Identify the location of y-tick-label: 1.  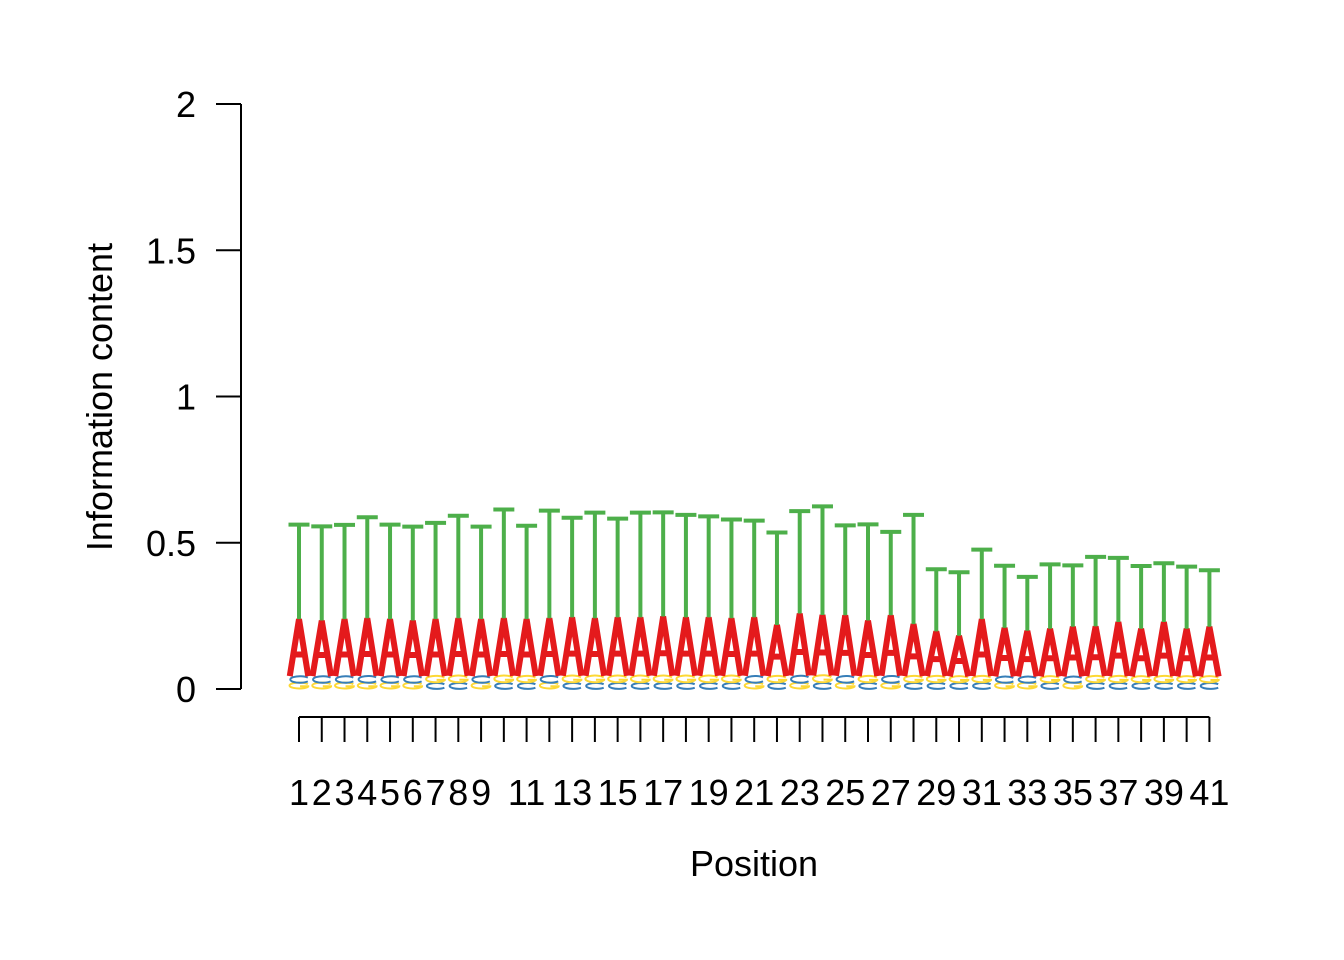
(186, 397).